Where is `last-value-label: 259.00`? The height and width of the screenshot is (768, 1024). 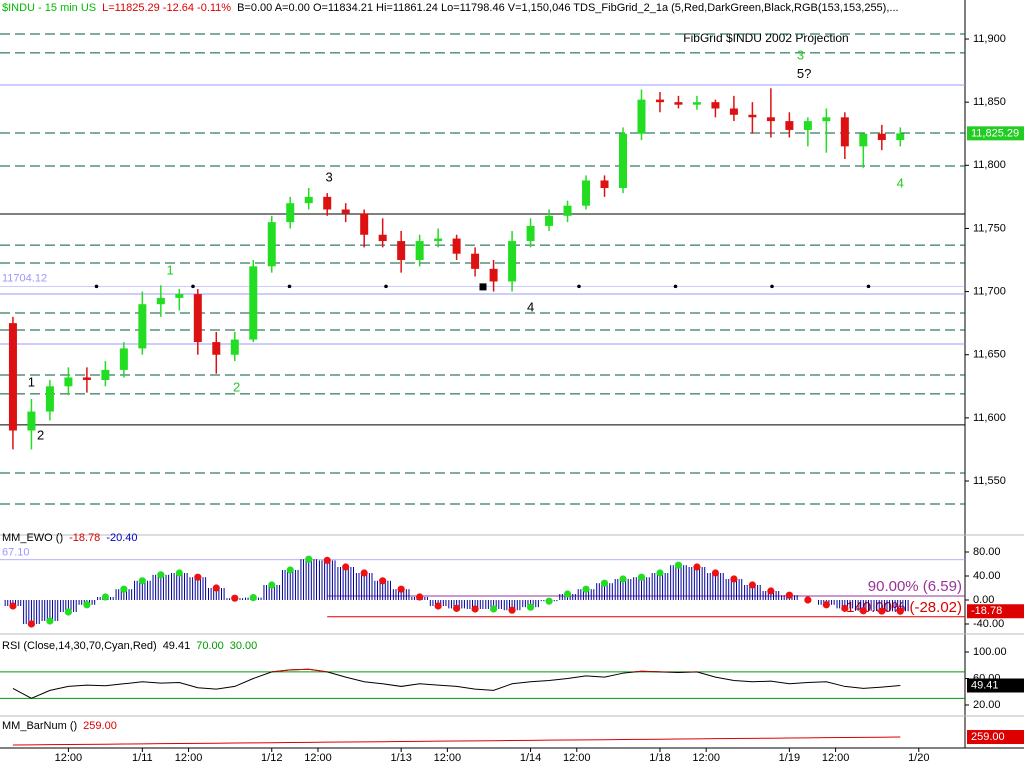 last-value-label: 259.00 is located at coordinates (988, 737).